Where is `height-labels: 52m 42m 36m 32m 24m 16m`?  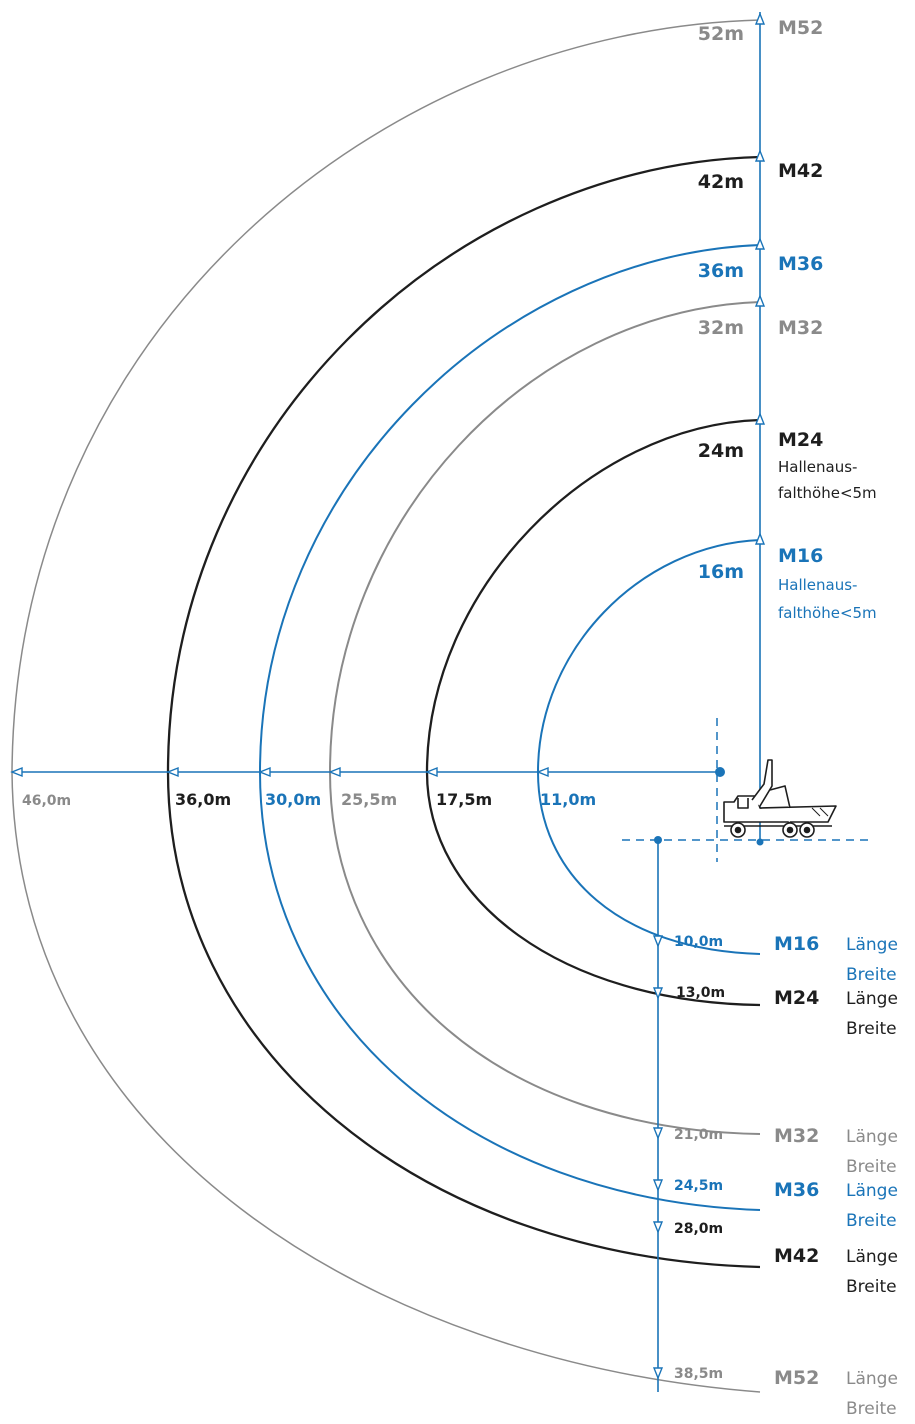 height-labels: 52m 42m 36m 32m 24m 16m is located at coordinates (721, 303).